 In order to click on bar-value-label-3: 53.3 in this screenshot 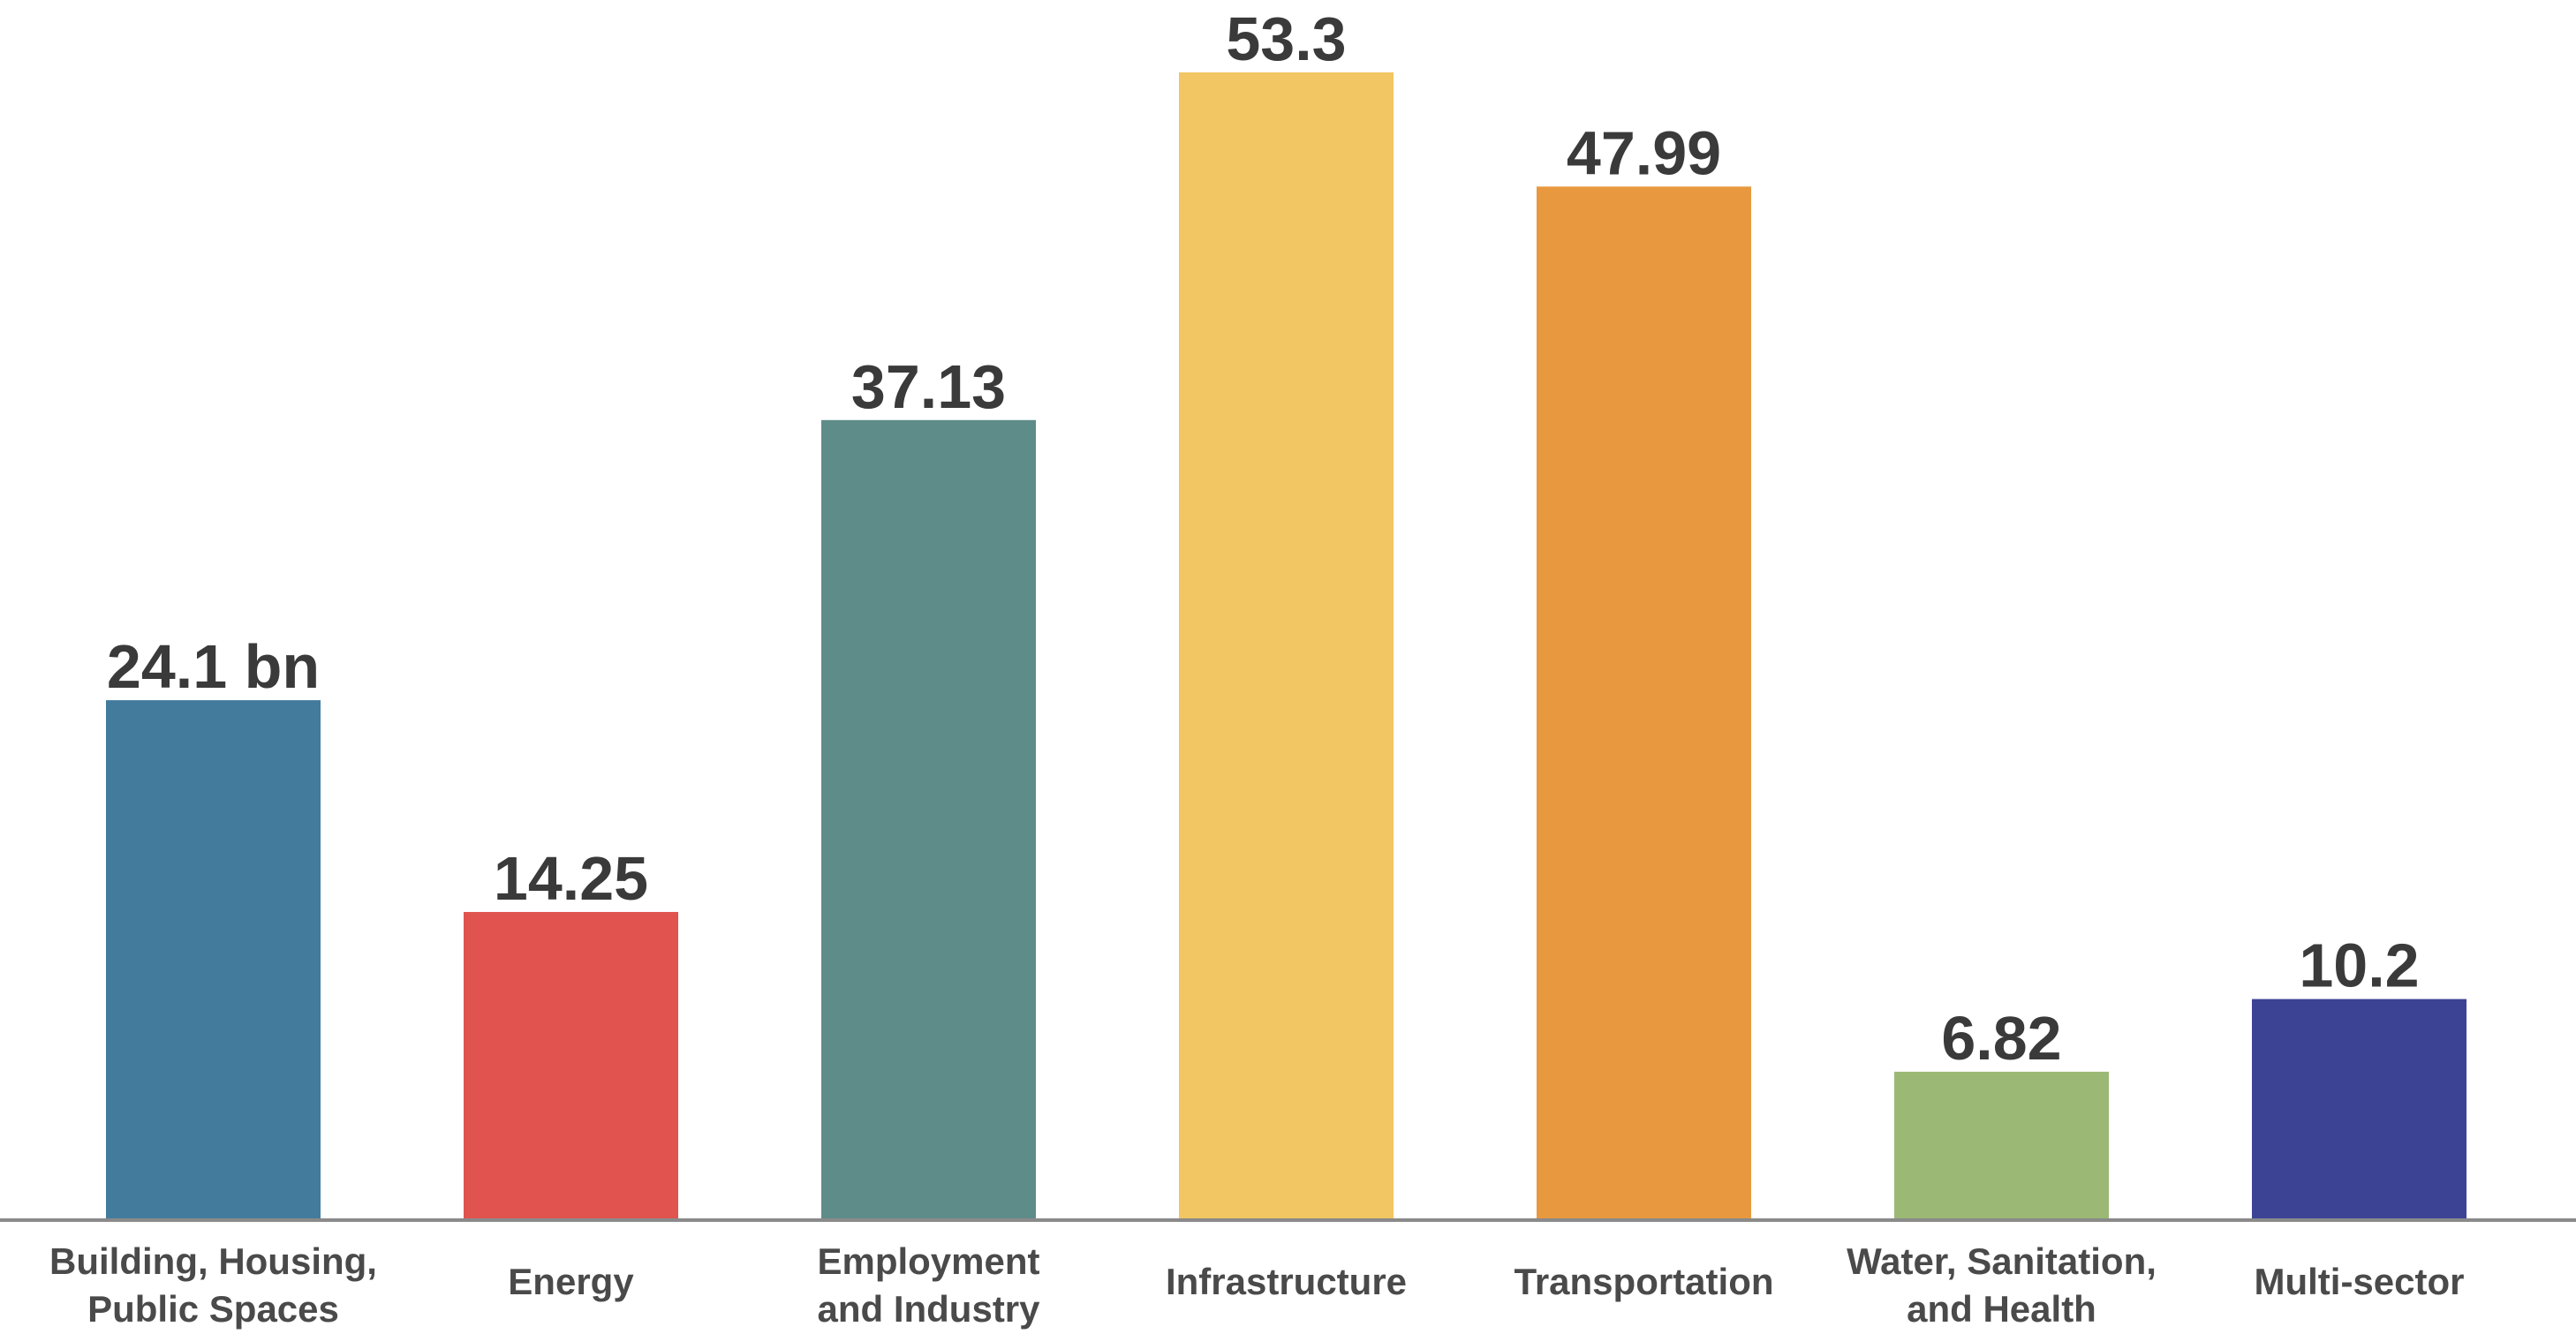, I will do `click(1286, 38)`.